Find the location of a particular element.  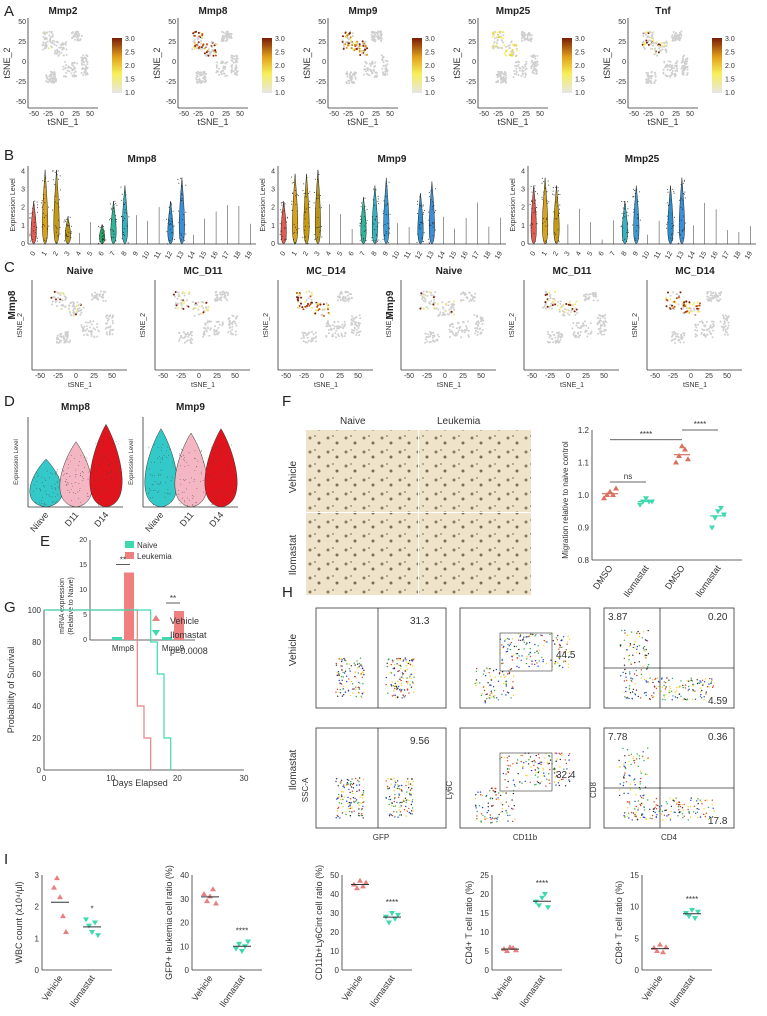

b-cluster-tick: 19 is located at coordinates (749, 255).